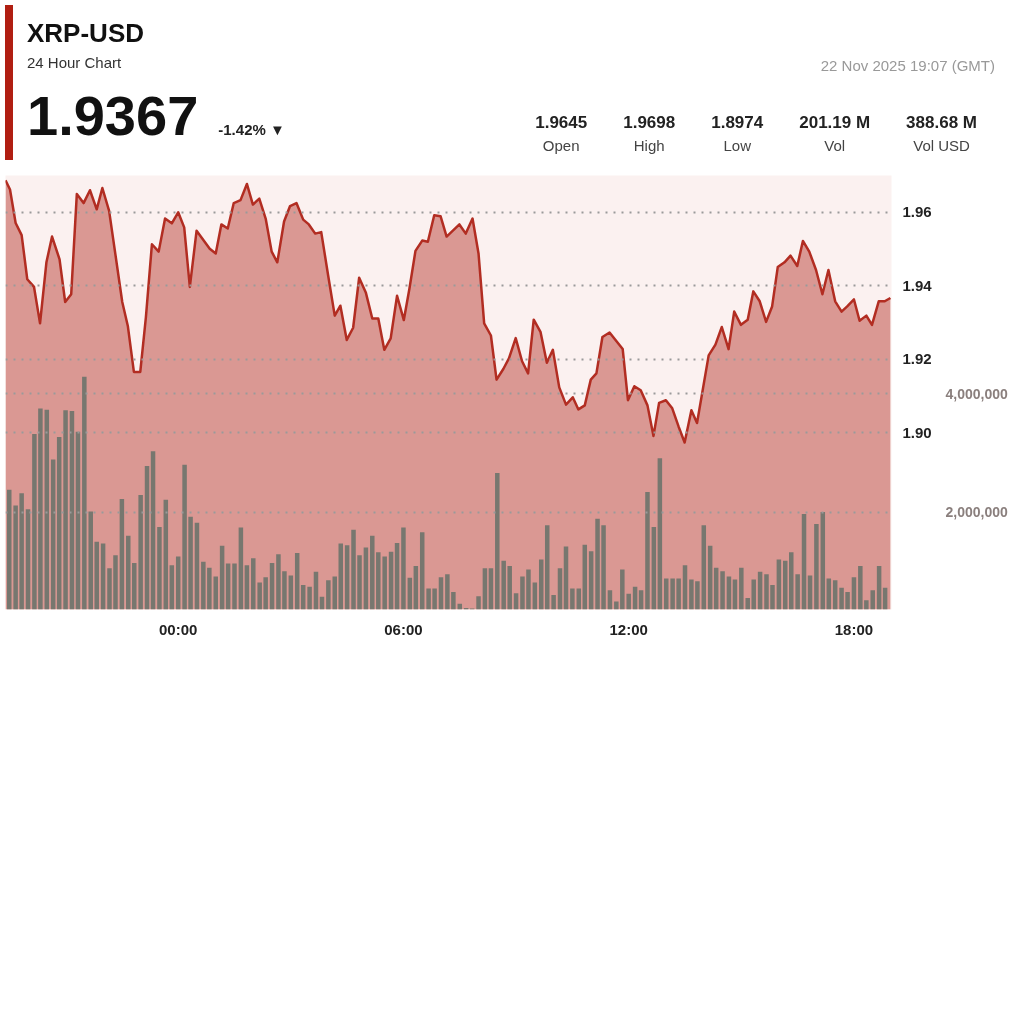 The image size is (1024, 1024). What do you see at coordinates (941, 122) in the screenshot?
I see `text: 388.68 M` at bounding box center [941, 122].